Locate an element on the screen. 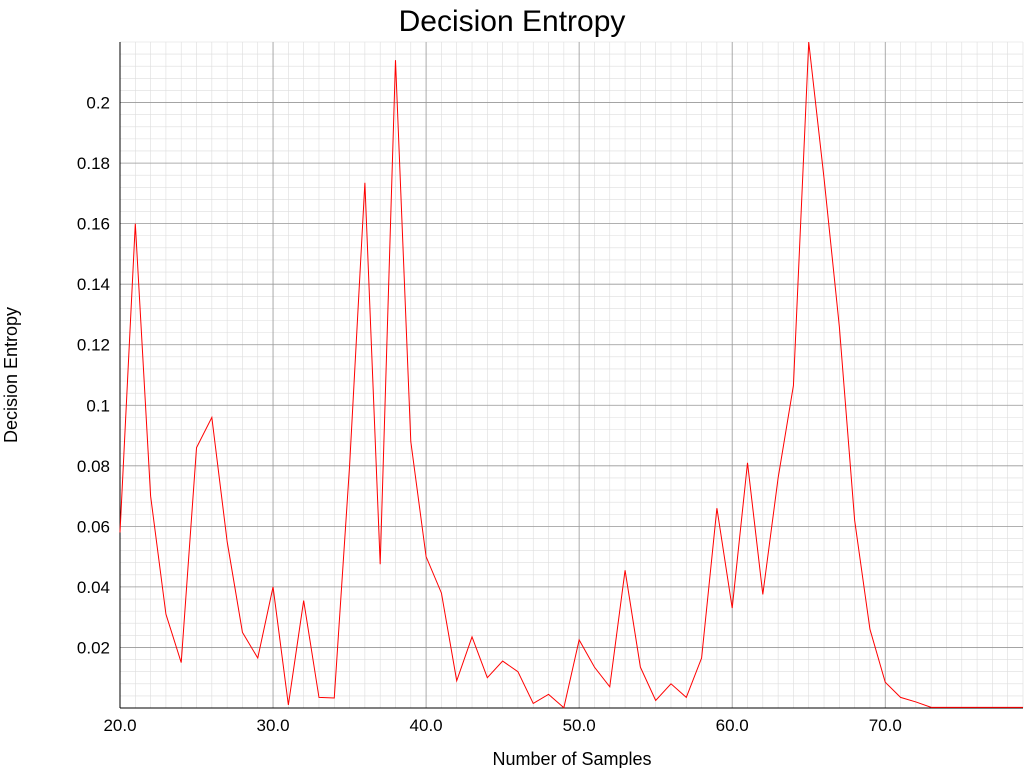 Image resolution: width=1024 pixels, height=768 pixels. chart-title: Decision Entropy is located at coordinates (512, 21).